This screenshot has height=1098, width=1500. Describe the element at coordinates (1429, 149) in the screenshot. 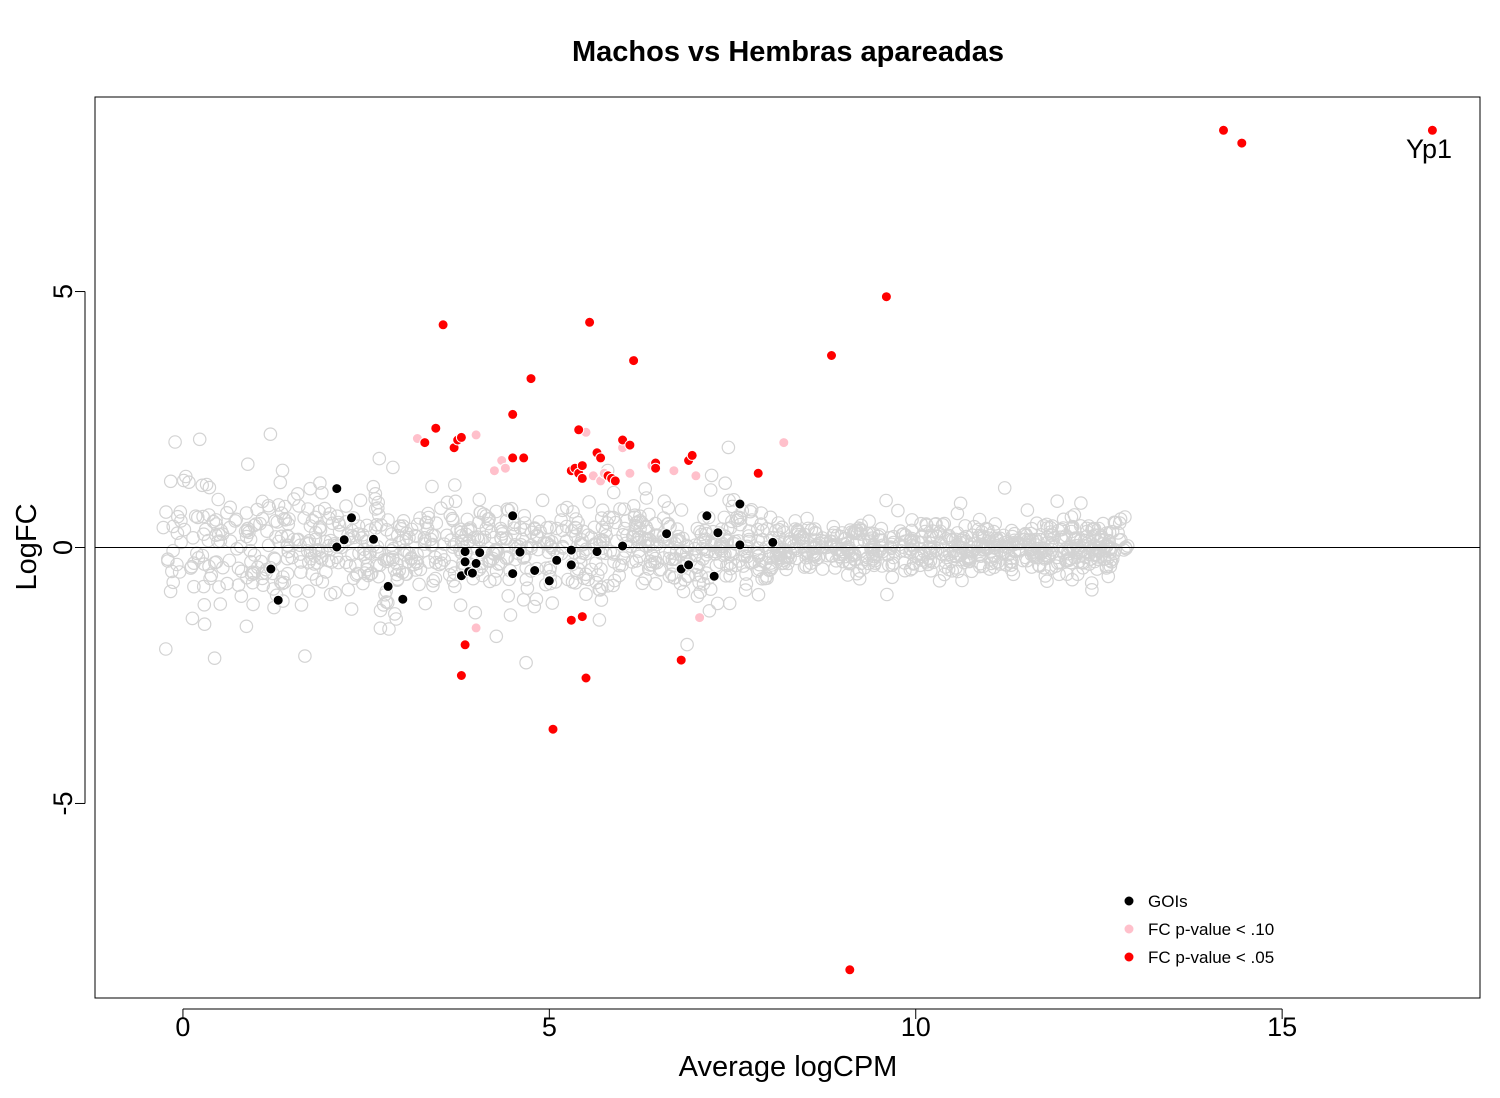

I see `gene-label-yp1: Yp1` at that location.